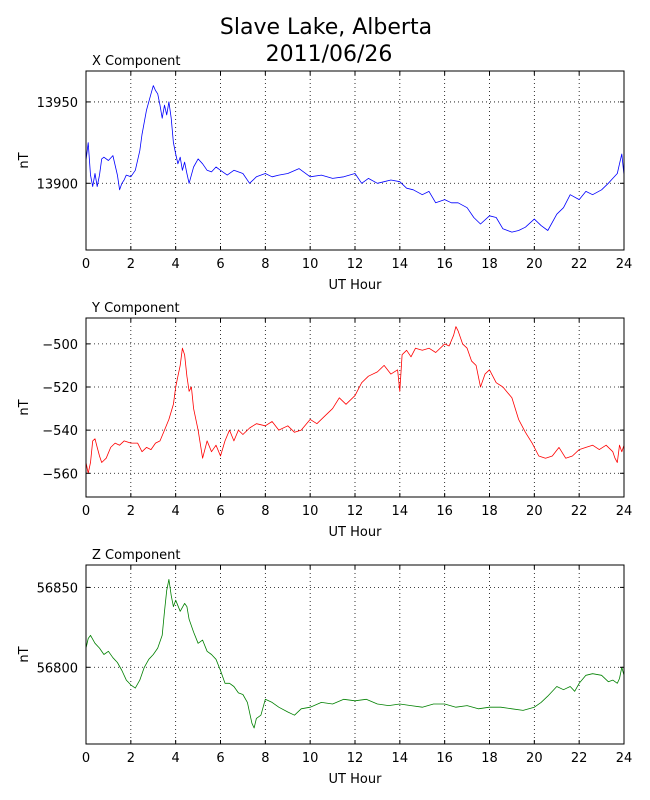 The width and height of the screenshot is (650, 800). I want to click on y-tick-label: 13900, so click(57, 184).